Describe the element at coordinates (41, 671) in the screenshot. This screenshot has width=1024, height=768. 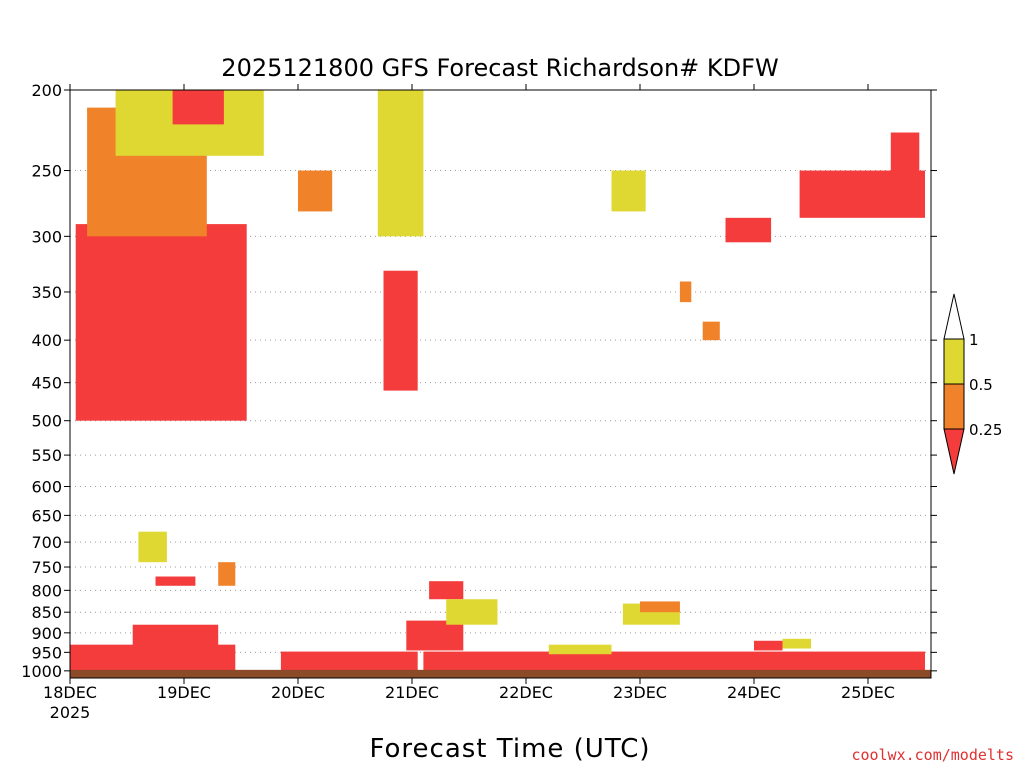
I see `y-tick-label: 1000` at that location.